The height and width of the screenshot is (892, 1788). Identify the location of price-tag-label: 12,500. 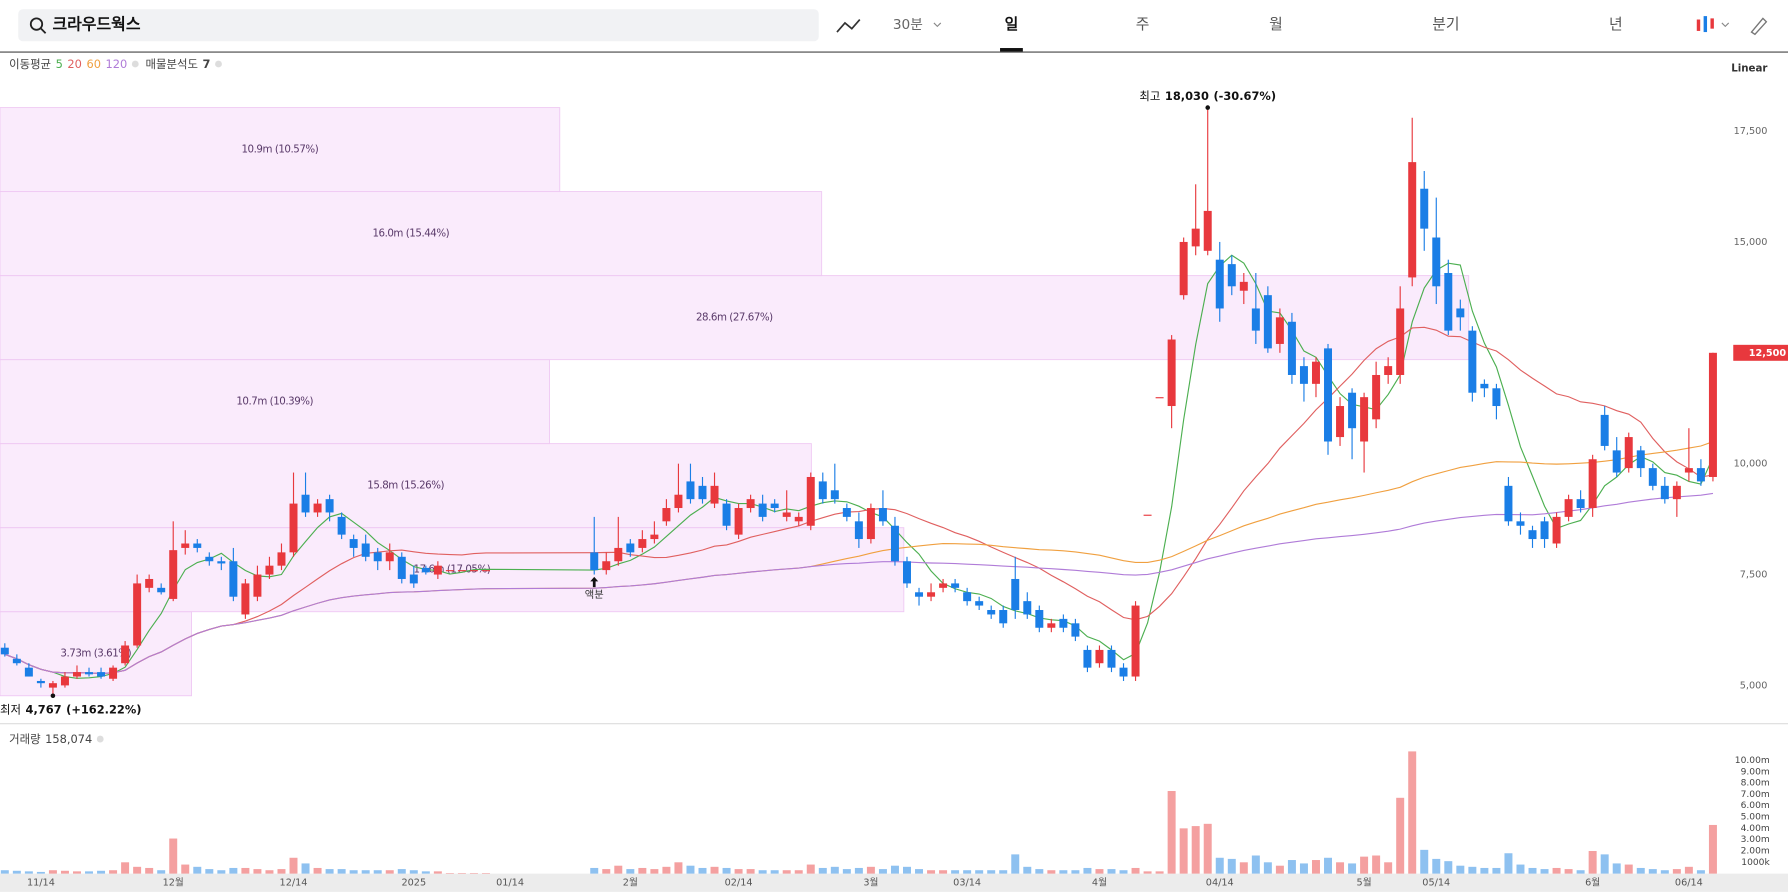
(1768, 353).